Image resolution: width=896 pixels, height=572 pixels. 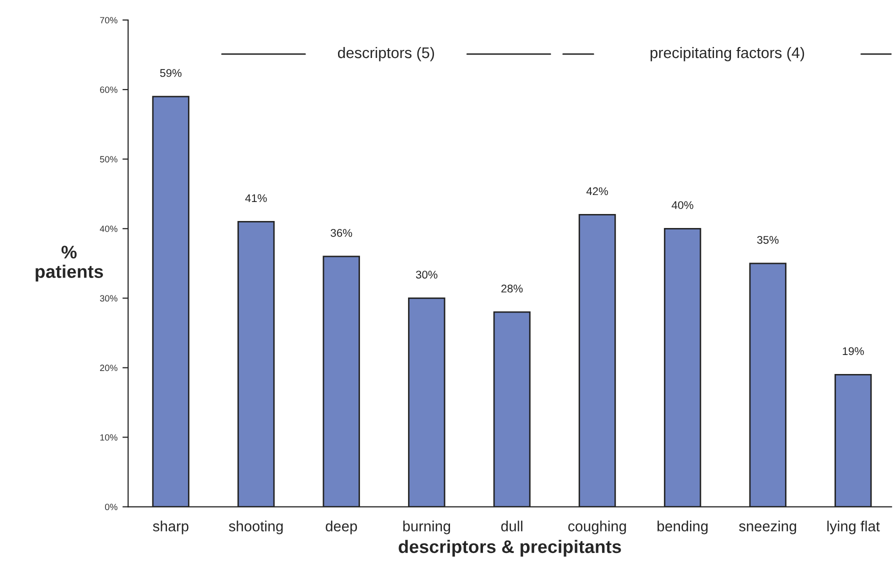 I want to click on data-label: 59%, so click(x=171, y=73).